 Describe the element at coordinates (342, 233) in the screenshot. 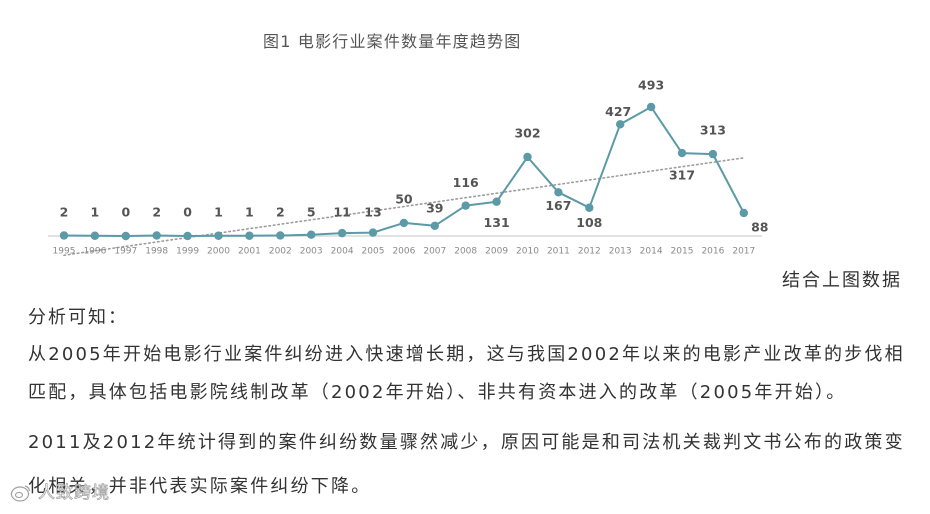

I see `data-point-2004` at that location.